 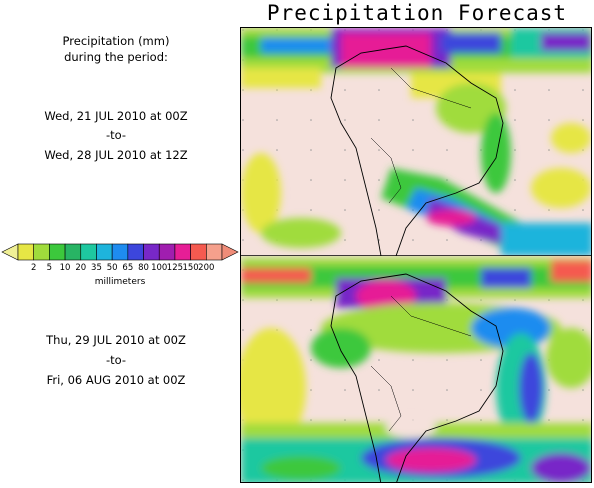 What do you see at coordinates (175, 268) in the screenshot?
I see `legend-tick-label: 125` at bounding box center [175, 268].